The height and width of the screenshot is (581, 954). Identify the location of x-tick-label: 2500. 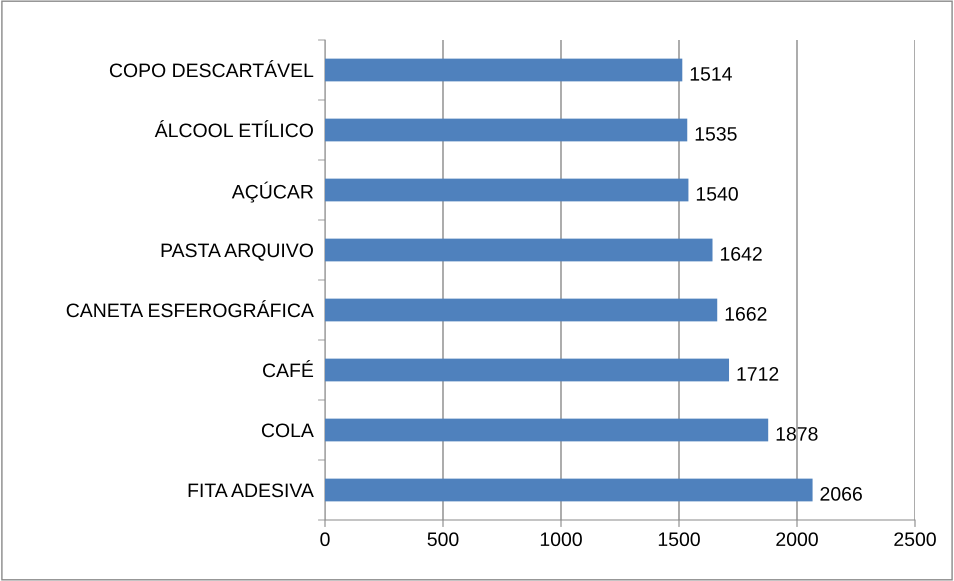
(915, 539).